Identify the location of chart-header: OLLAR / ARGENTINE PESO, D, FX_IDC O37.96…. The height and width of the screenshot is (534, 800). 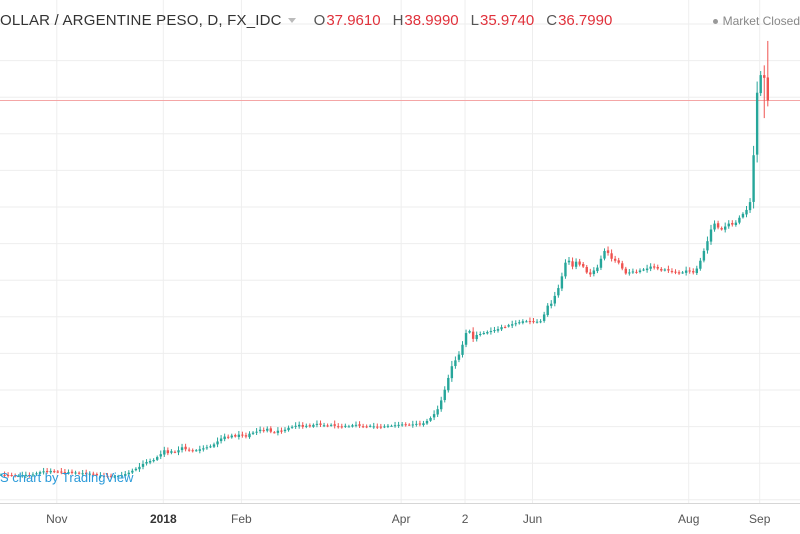
(306, 20).